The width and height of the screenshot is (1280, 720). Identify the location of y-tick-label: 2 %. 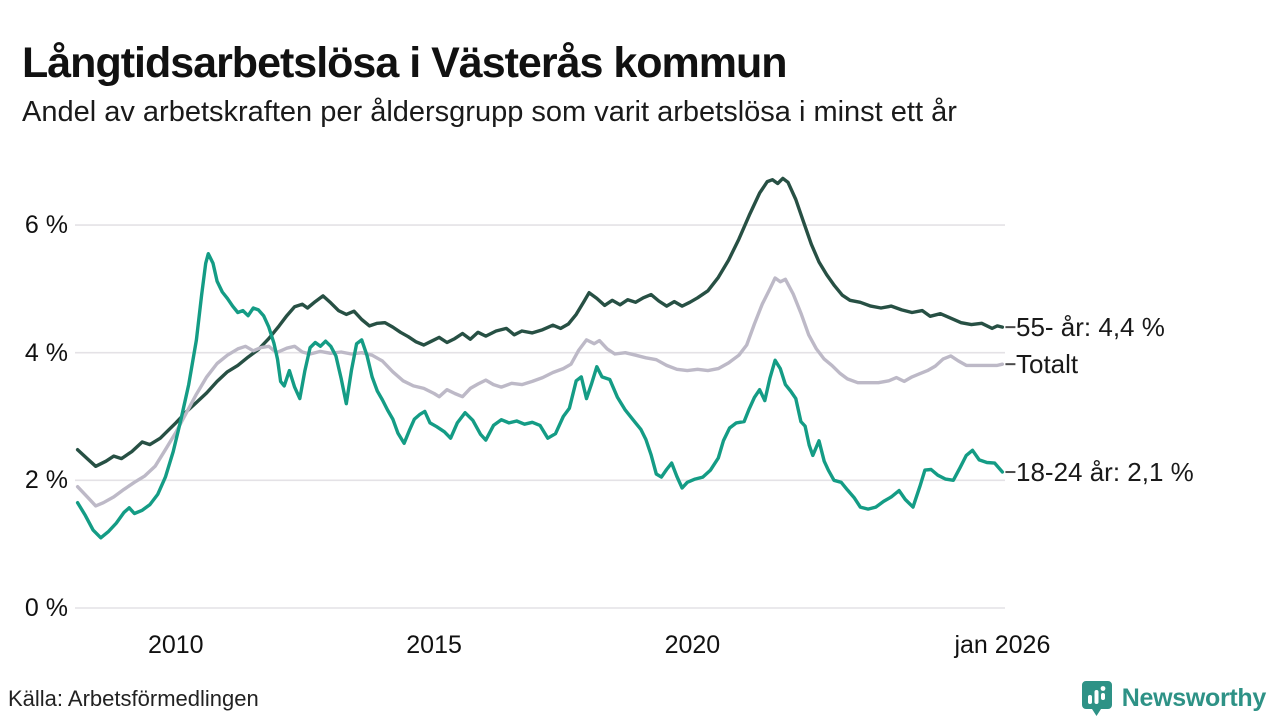
(46, 480).